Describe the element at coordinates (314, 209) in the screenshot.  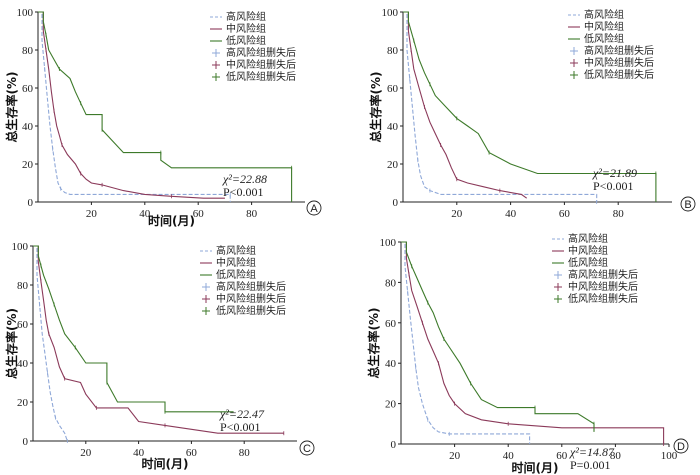
I see `panel-letter: A` at that location.